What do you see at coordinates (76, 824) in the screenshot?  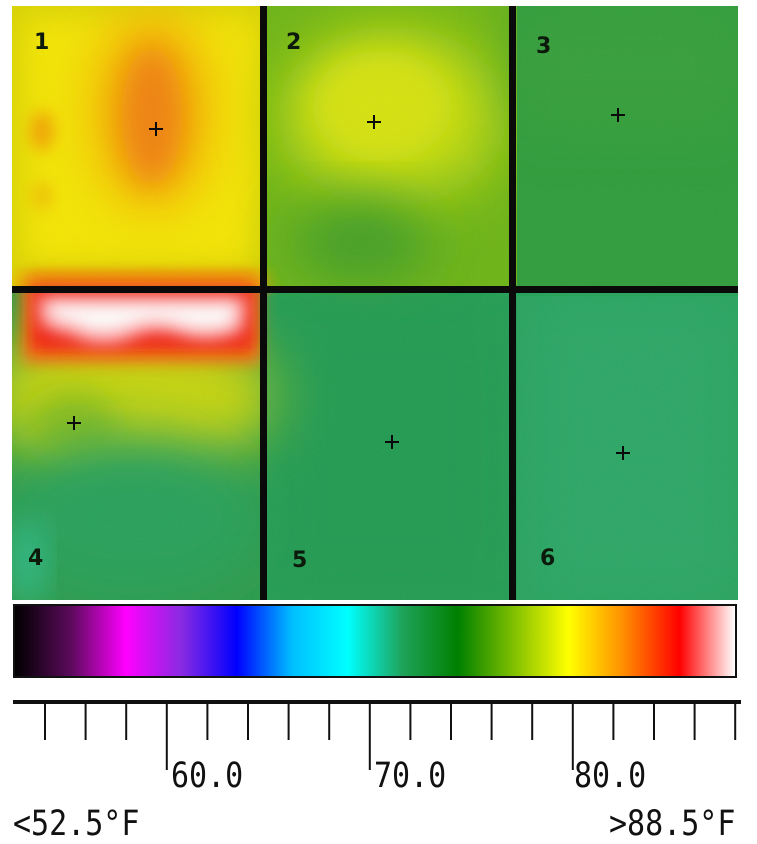 I see `scale-min-label: <52.5°F` at bounding box center [76, 824].